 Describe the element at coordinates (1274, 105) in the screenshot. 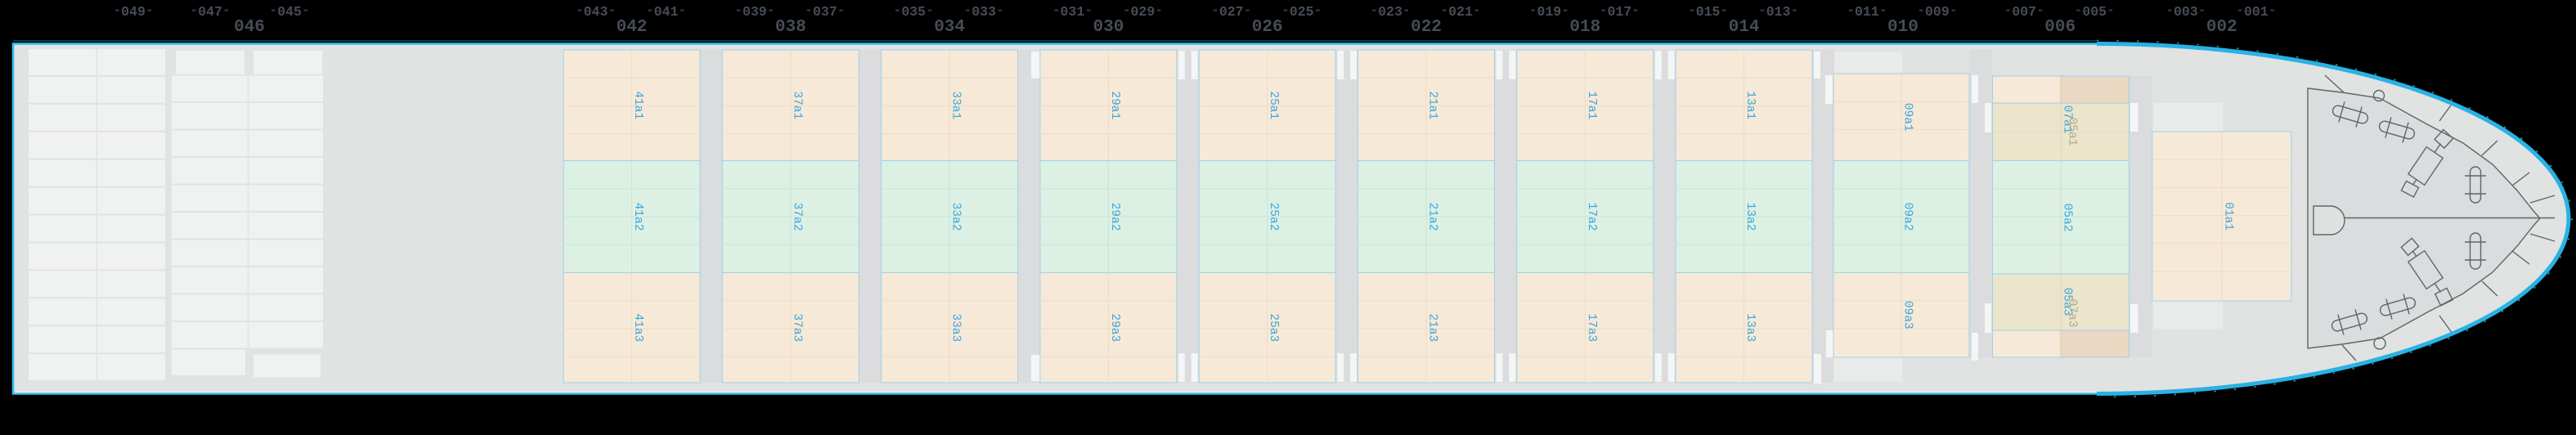

I see `svg-text: 25a1` at that location.